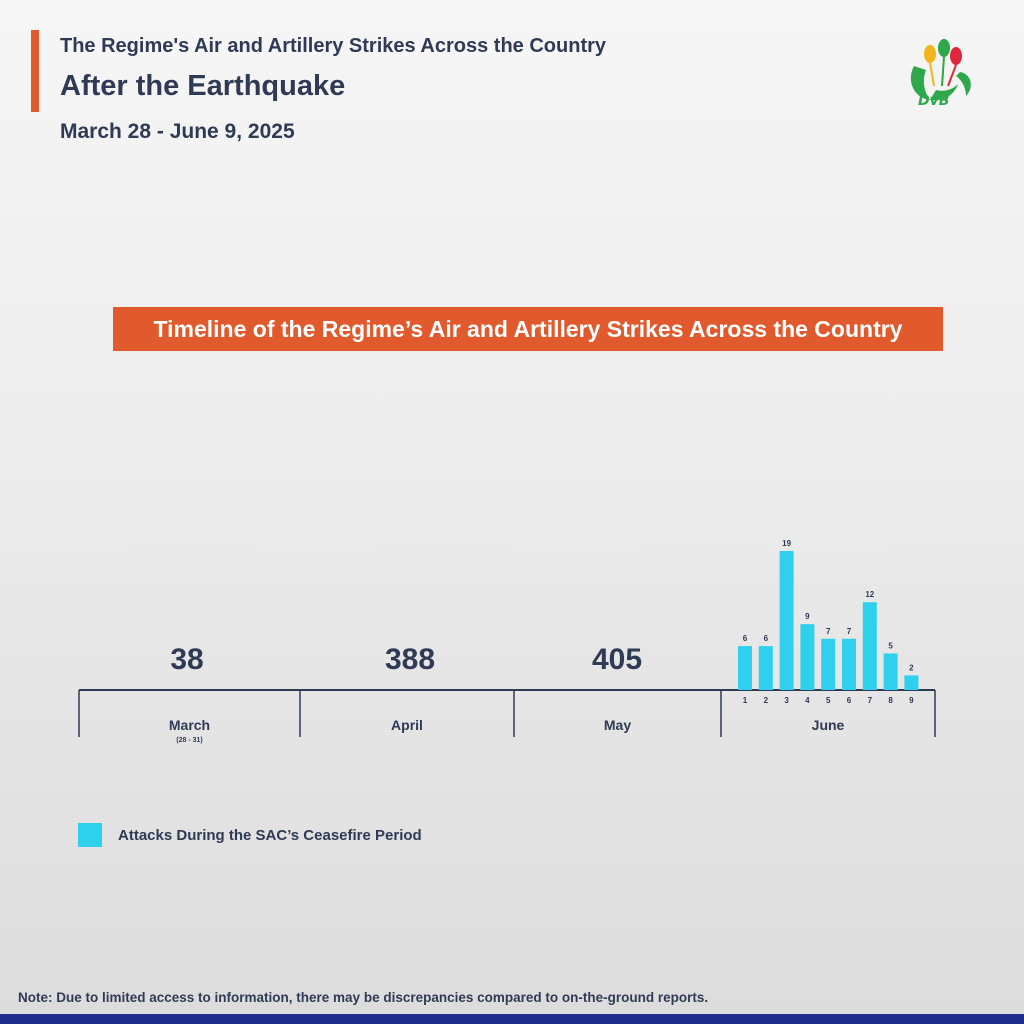 This screenshot has width=1024, height=1024. Describe the element at coordinates (745, 700) in the screenshot. I see `june-day-tick-1: 1` at that location.